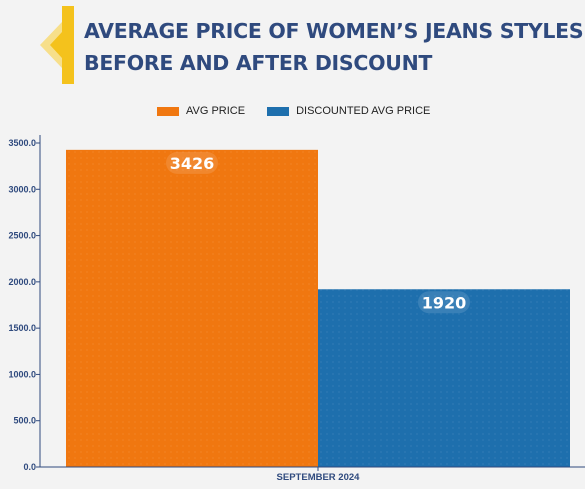 This screenshot has height=489, width=585. What do you see at coordinates (57, 45) in the screenshot?
I see `brand-logo-icon` at bounding box center [57, 45].